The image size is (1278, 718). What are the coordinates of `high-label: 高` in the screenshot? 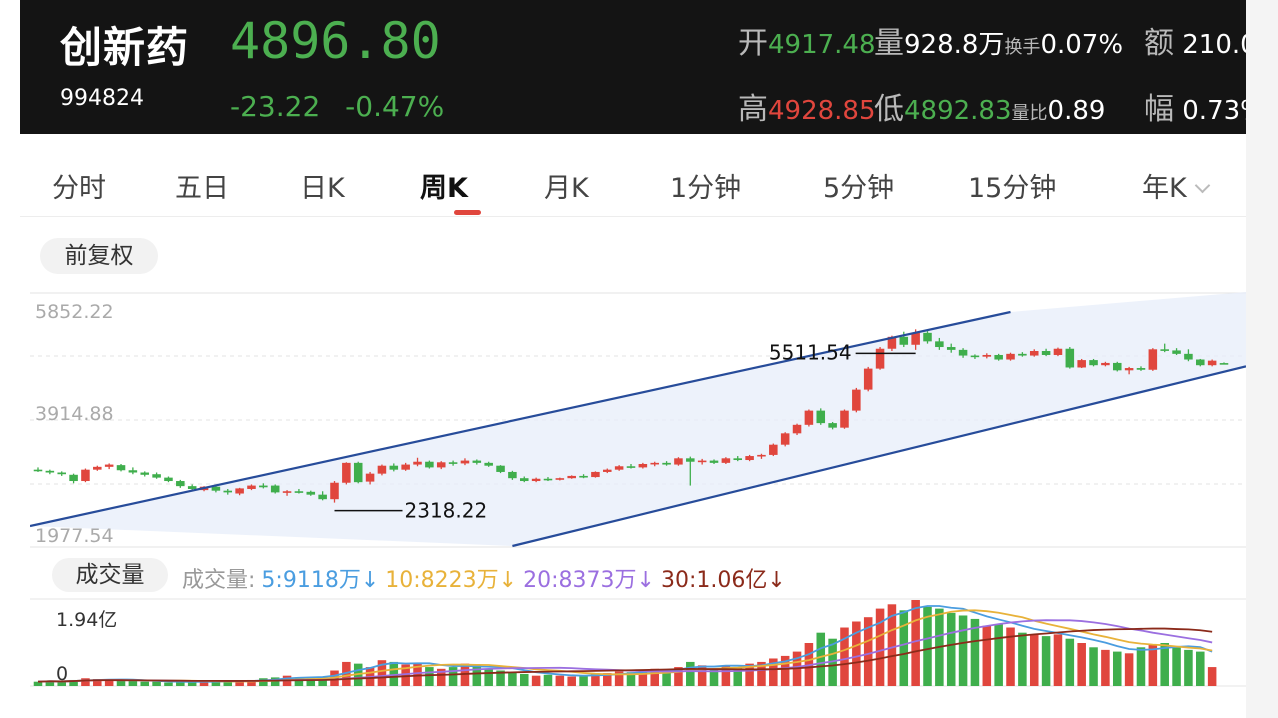 It's located at (753, 109).